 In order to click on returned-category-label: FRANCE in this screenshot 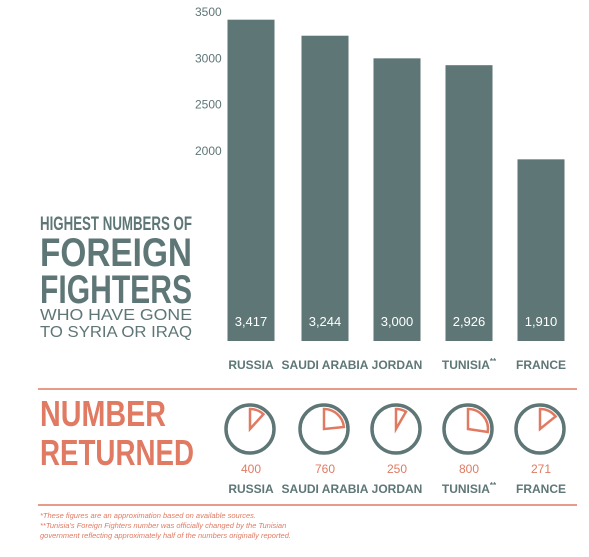, I will do `click(541, 489)`.